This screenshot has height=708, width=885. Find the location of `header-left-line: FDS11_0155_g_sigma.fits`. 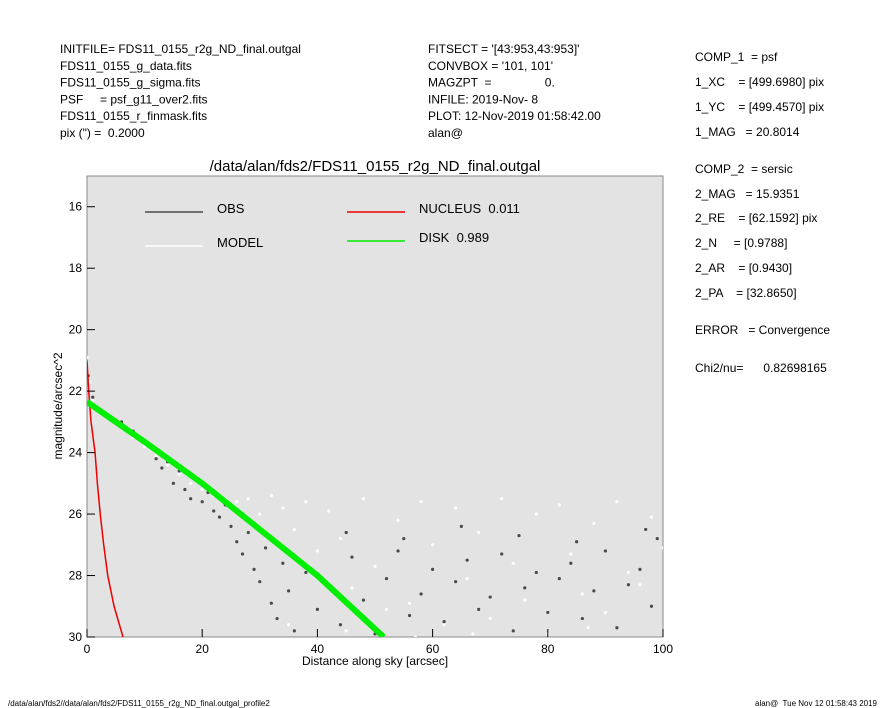

header-left-line: FDS11_0155_g_sigma.fits is located at coordinates (130, 83).